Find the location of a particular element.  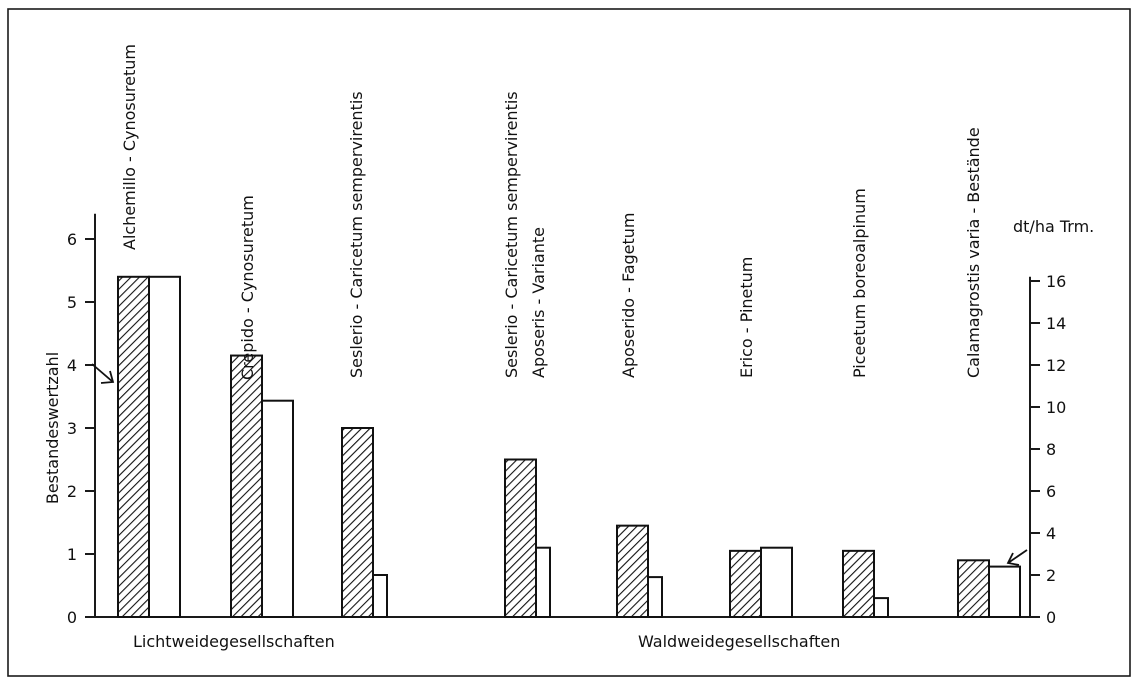

left-axis-tick-label: 2 is located at coordinates (72, 491).